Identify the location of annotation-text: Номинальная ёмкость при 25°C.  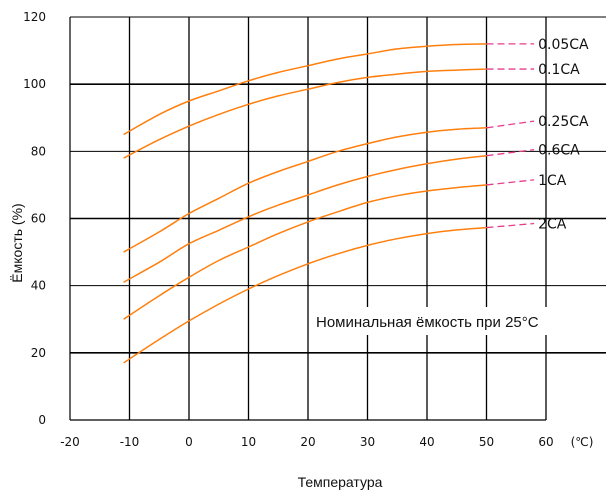
(427, 322).